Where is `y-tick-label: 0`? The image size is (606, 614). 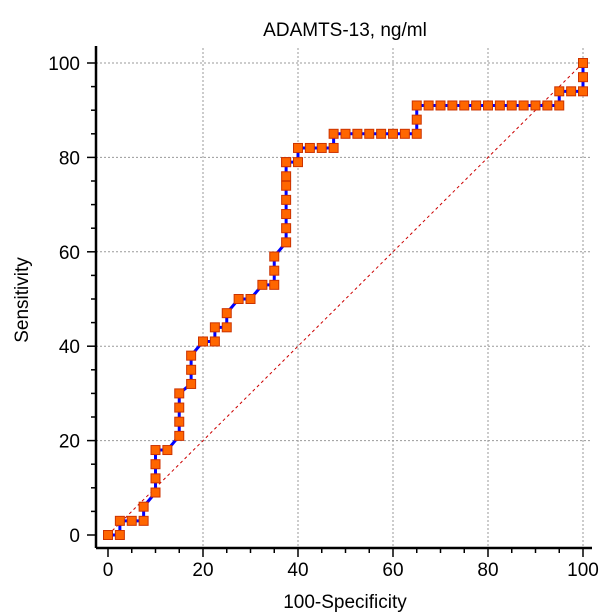
y-tick-label: 0 is located at coordinates (74, 536).